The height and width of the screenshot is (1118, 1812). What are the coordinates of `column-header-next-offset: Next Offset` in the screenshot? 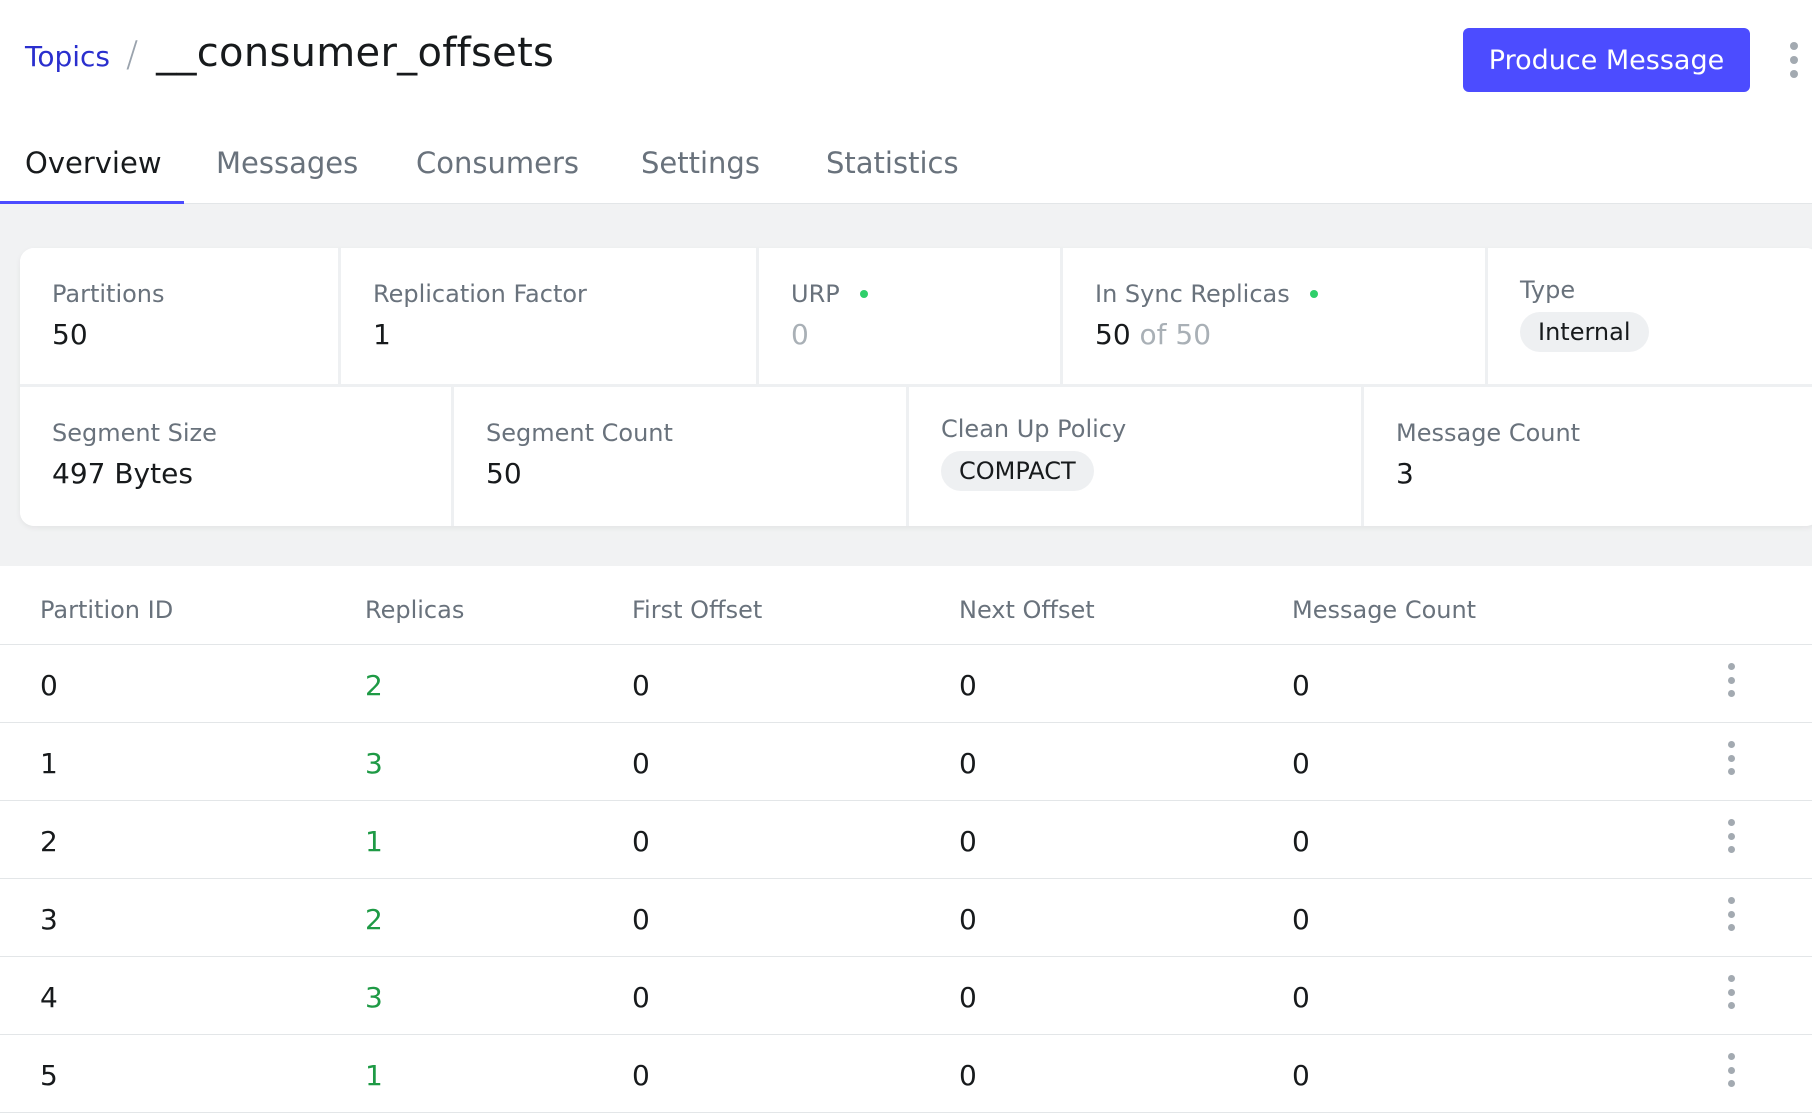 It's located at (1027, 610).